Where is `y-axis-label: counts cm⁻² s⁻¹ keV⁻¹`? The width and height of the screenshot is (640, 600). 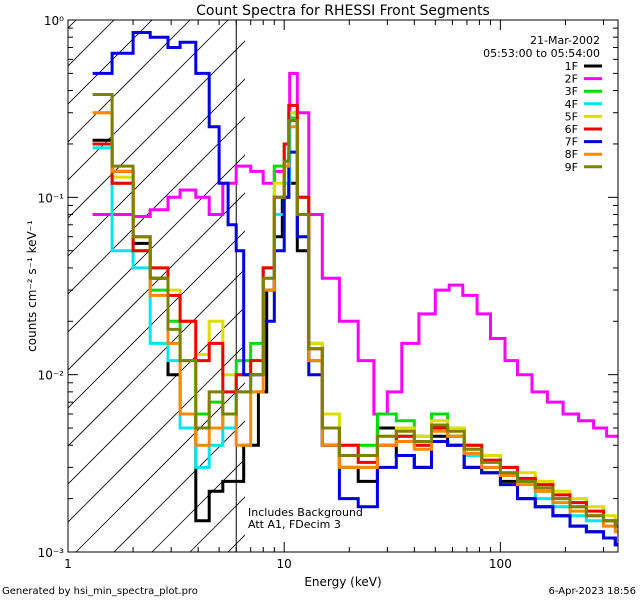
y-axis-label: counts cm⁻² s⁻¹ keV⁻¹ is located at coordinates (32, 286).